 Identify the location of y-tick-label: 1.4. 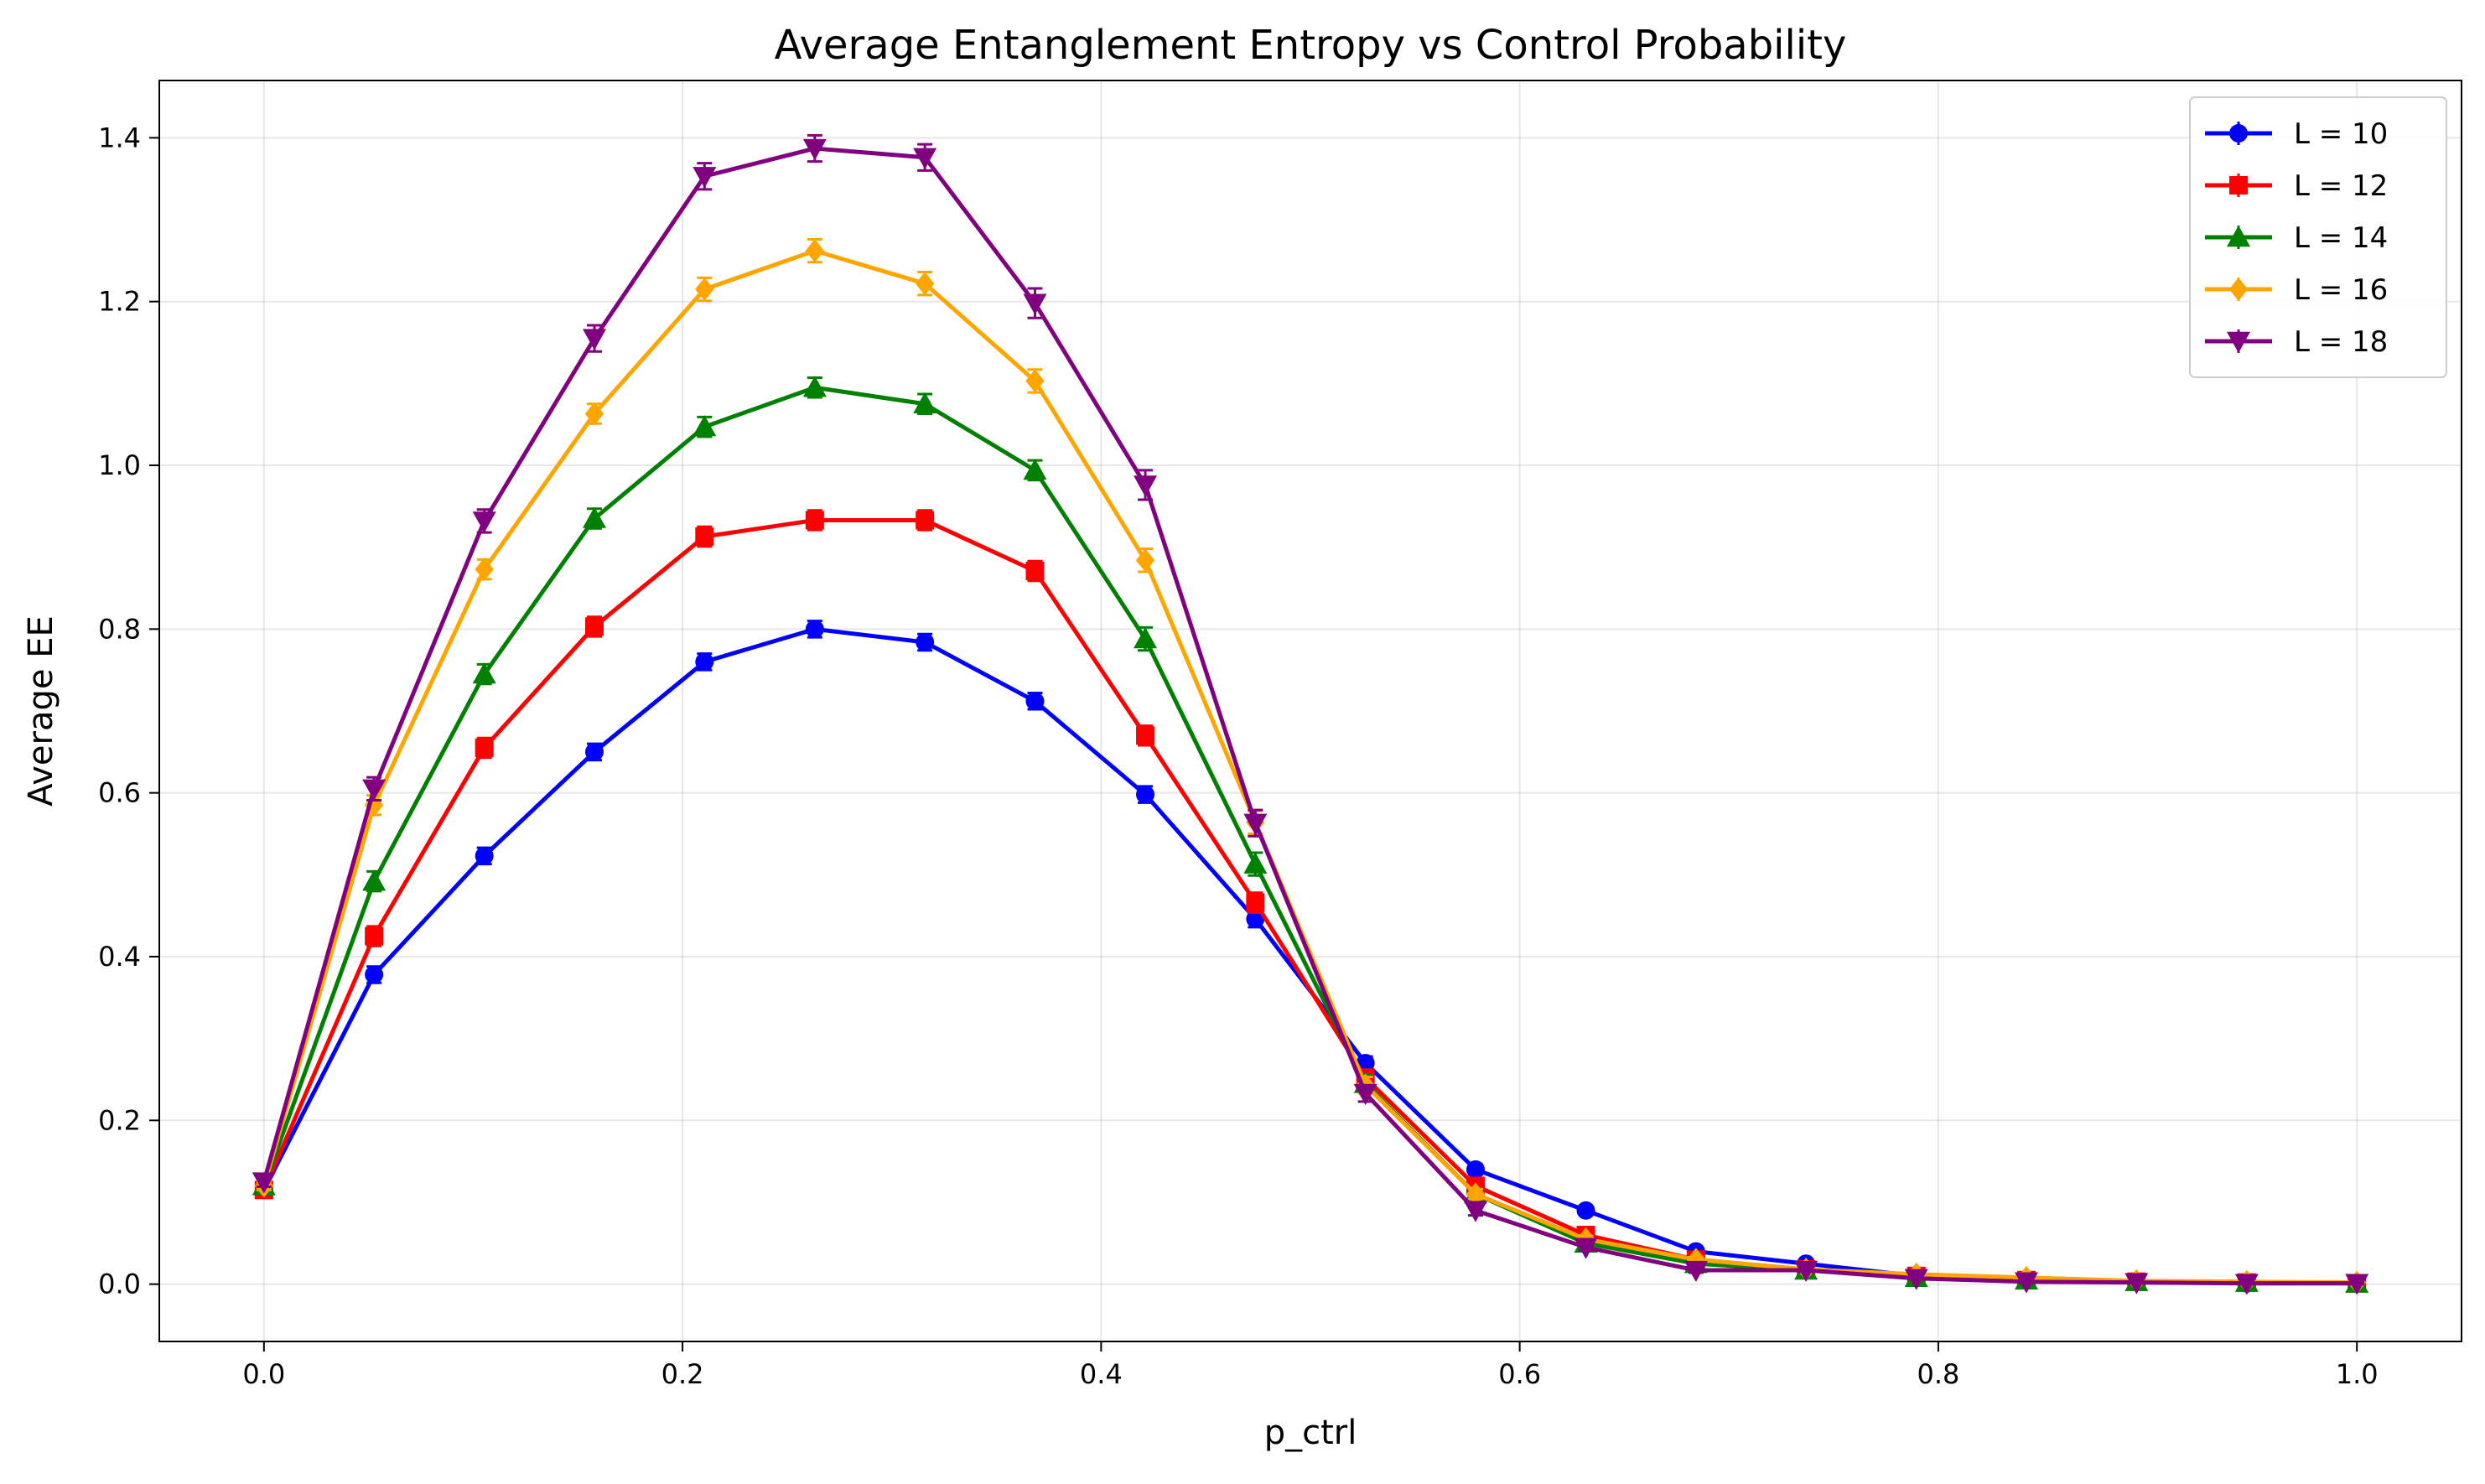
(119, 137).